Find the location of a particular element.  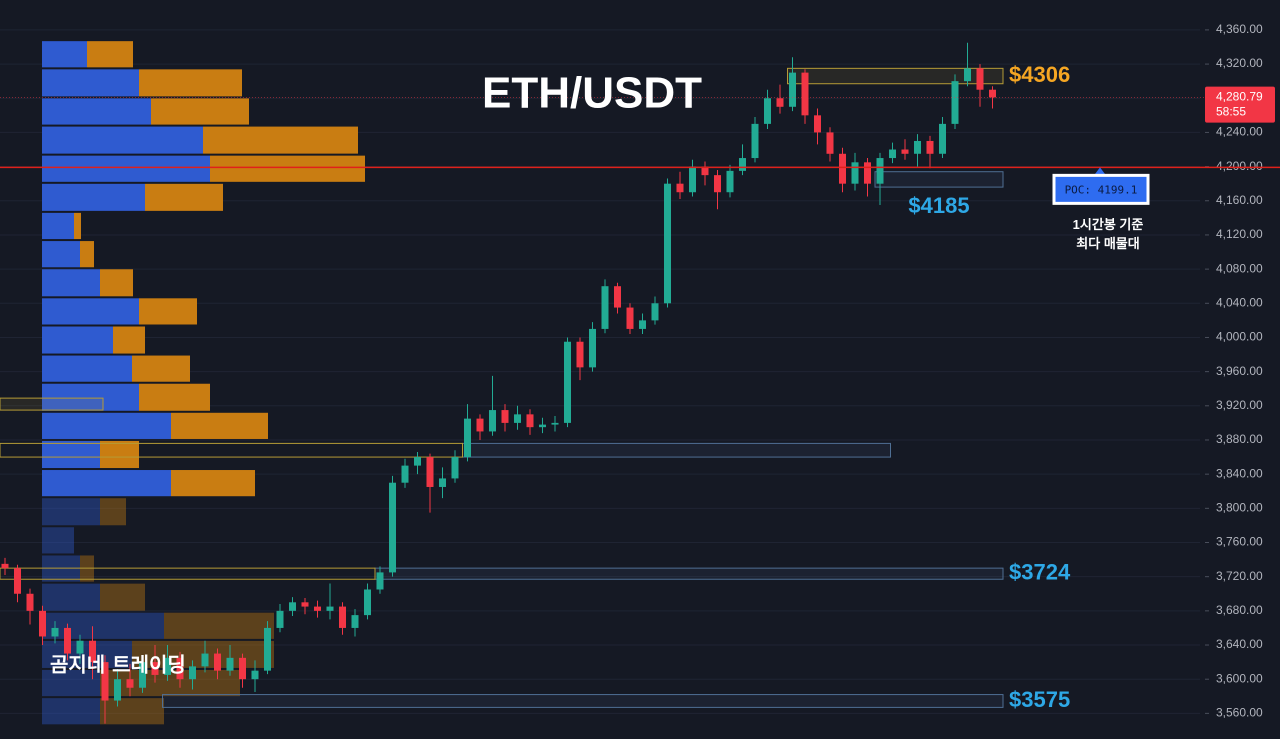

y-tick-label: 4,160.00 is located at coordinates (1239, 200).